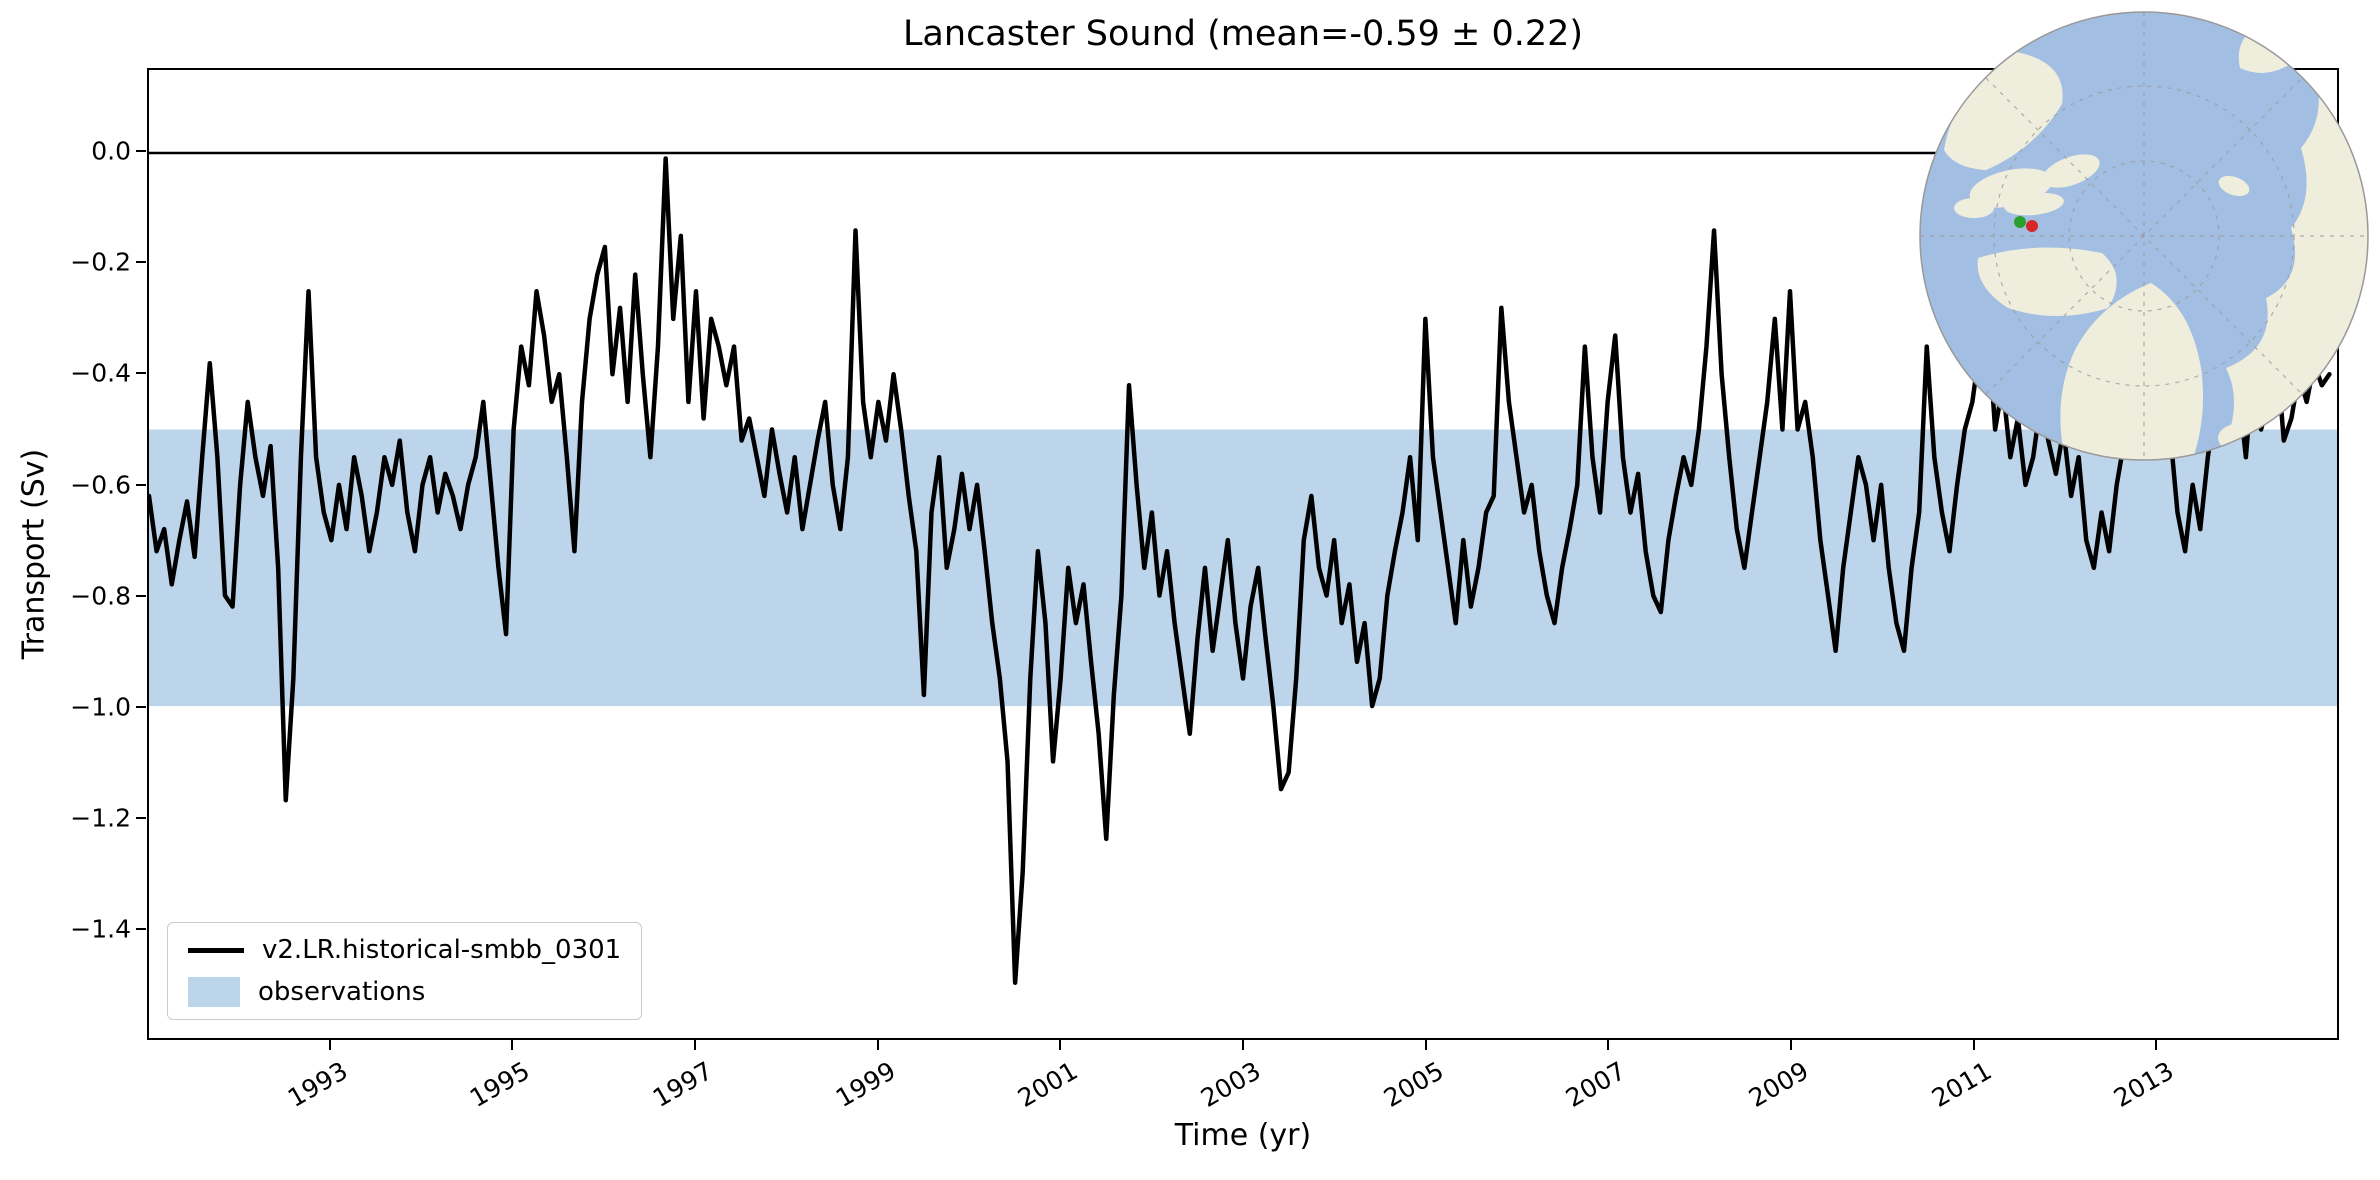 Image resolution: width=2380 pixels, height=1180 pixels. Describe the element at coordinates (695, 1045) in the screenshot. I see `x-tick-mark-1997` at that location.